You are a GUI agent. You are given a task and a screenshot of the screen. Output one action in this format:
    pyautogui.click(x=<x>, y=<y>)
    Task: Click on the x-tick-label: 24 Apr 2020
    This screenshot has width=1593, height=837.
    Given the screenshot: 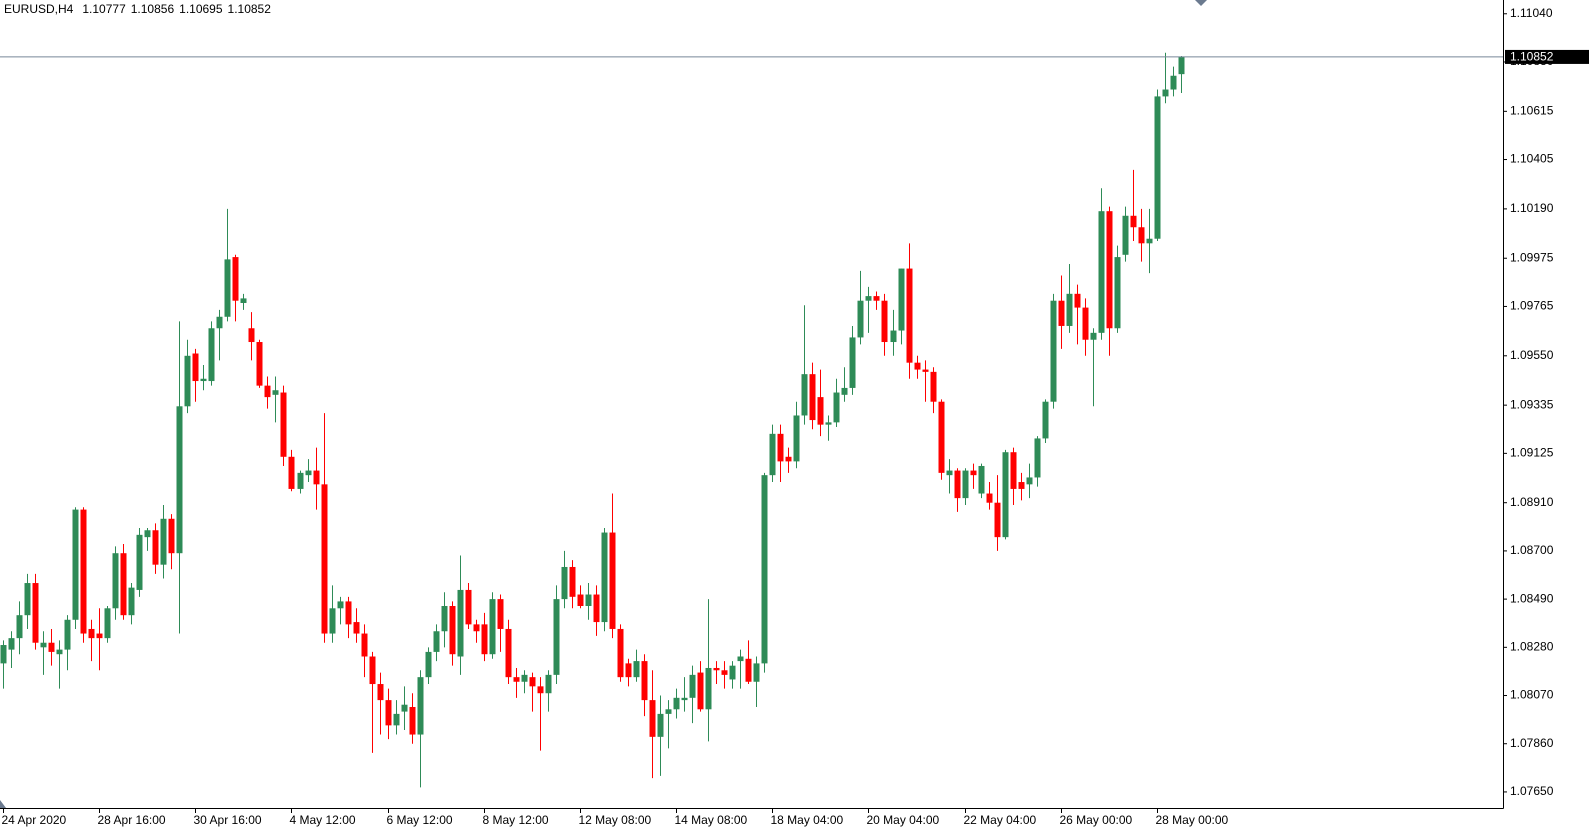 What is the action you would take?
    pyautogui.click(x=34, y=820)
    